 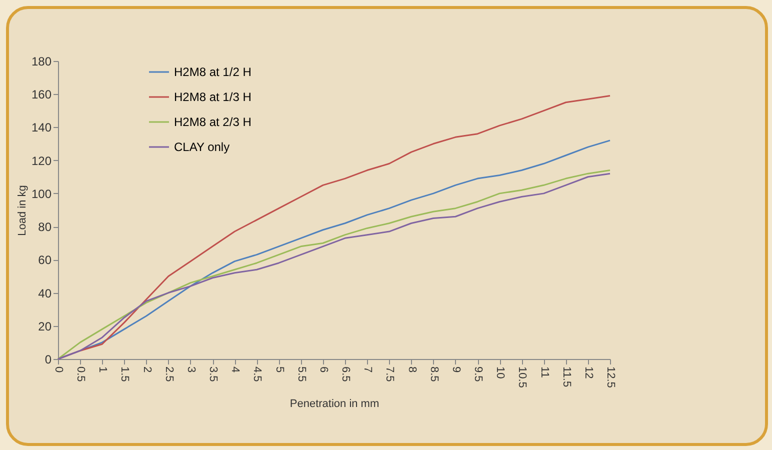 I want to click on y-tick-label: 160, so click(x=41, y=95).